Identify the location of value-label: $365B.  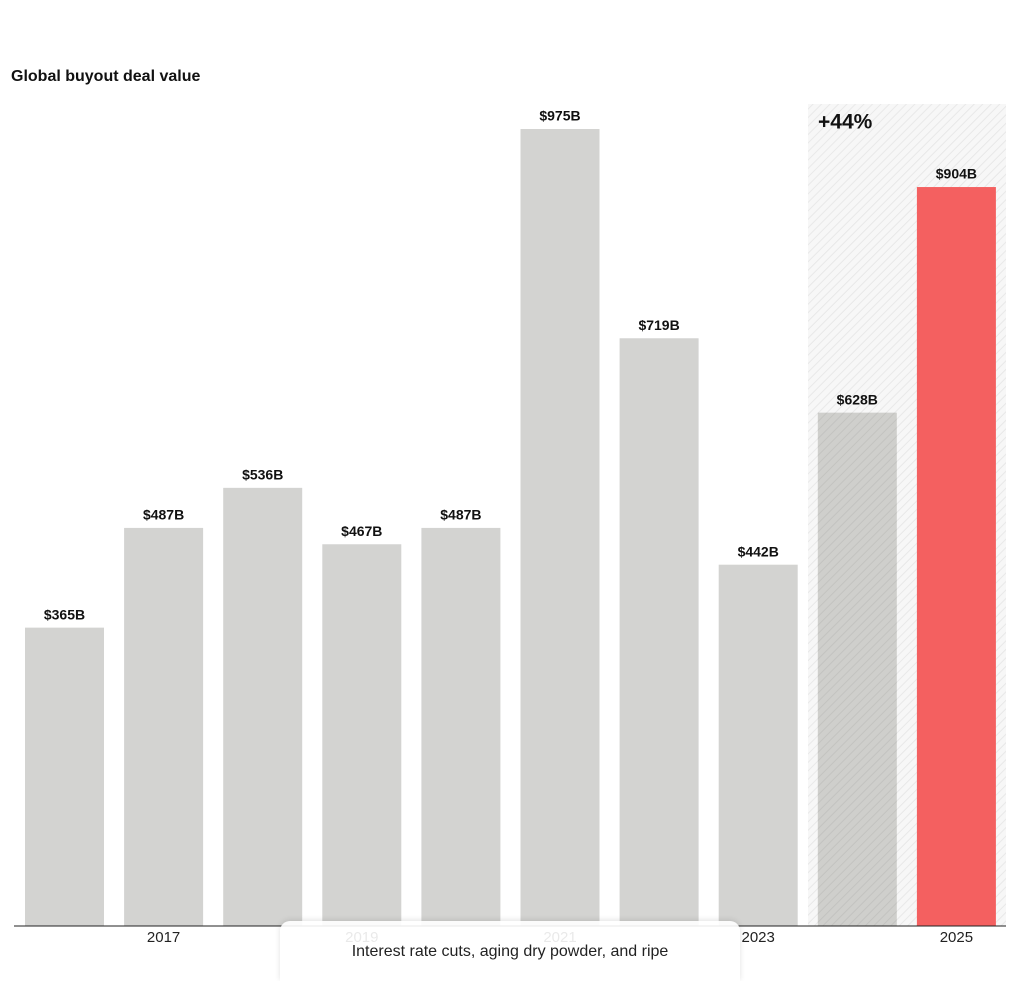
(64, 614).